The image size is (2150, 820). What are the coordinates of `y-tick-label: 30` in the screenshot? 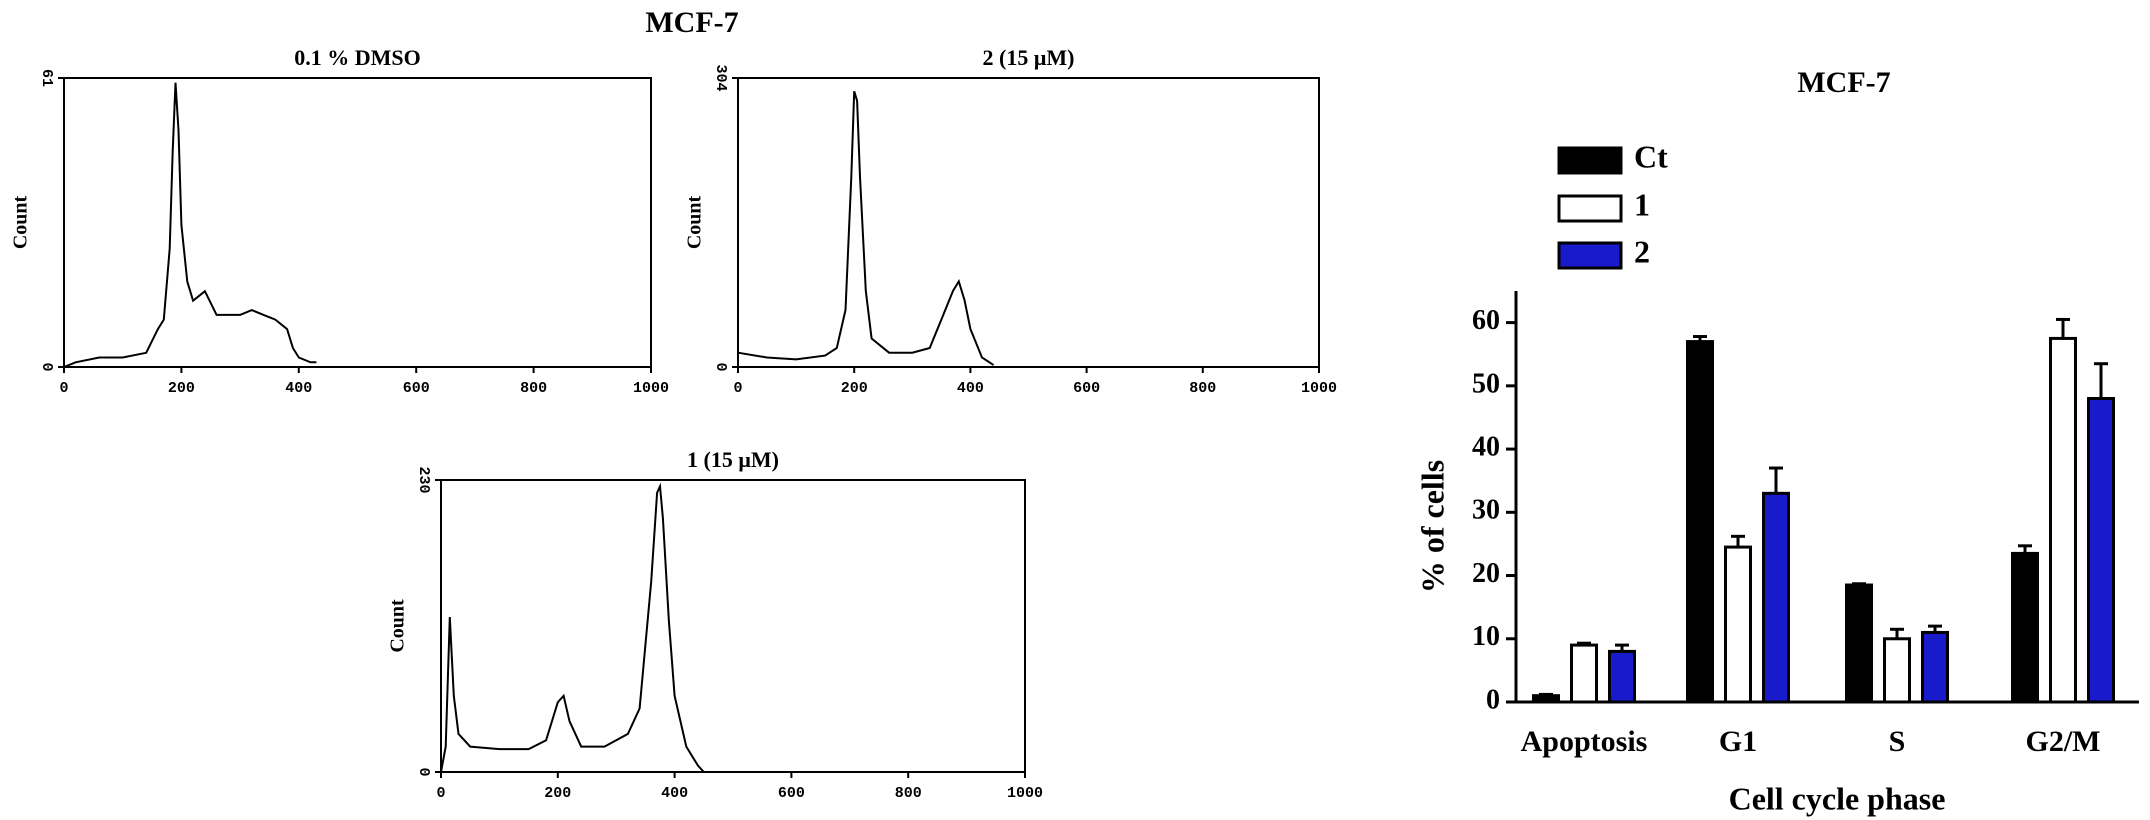 It's located at (1486, 510).